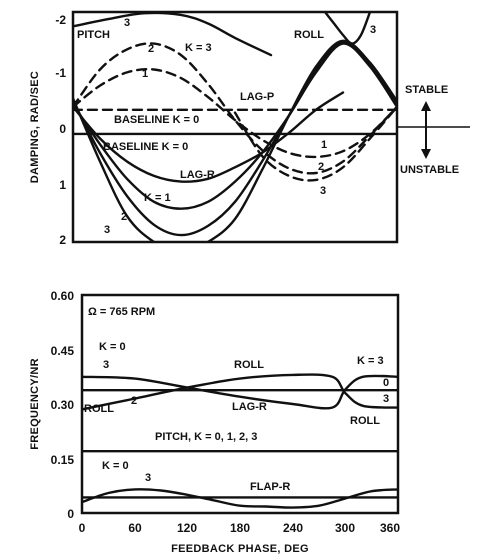  I want to click on unstable-label: UNSTABLE, so click(429, 170).